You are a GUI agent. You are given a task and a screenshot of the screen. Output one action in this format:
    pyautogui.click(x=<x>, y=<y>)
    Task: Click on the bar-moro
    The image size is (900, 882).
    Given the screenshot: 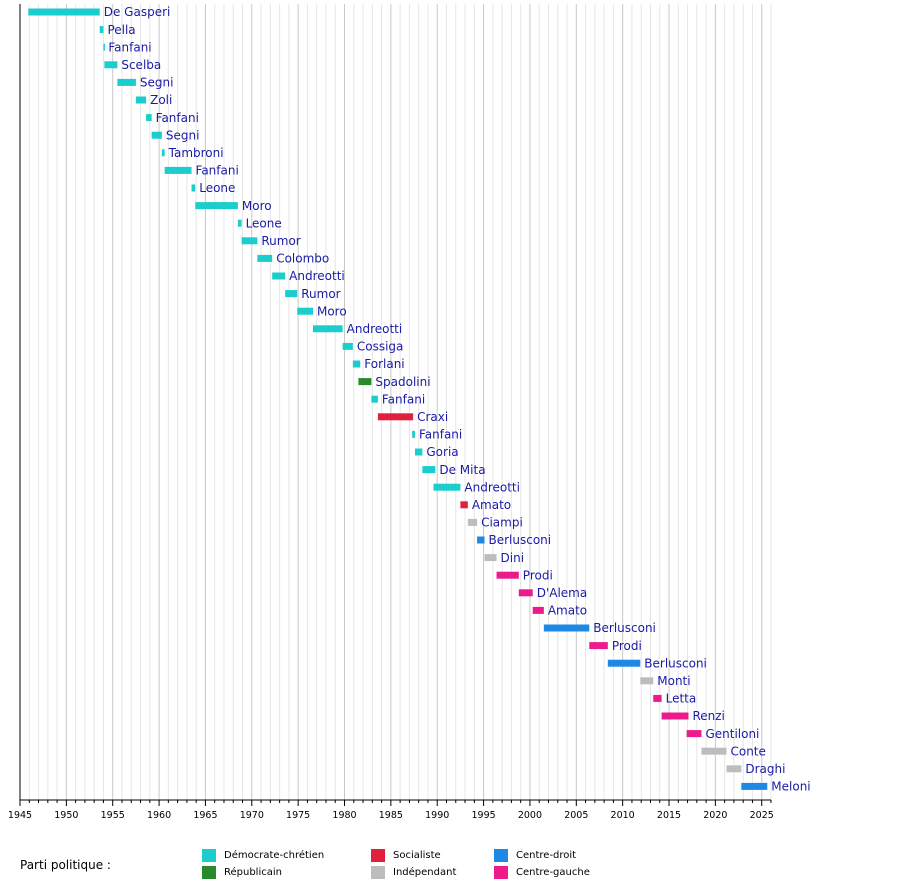 What is the action you would take?
    pyautogui.click(x=305, y=311)
    